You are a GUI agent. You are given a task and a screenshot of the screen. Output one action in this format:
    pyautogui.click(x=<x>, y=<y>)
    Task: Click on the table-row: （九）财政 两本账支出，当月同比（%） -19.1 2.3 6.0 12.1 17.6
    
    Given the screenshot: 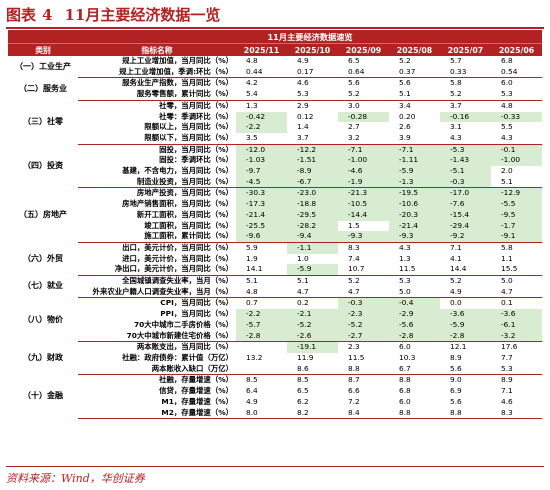 What is the action you would take?
    pyautogui.click(x=275, y=351)
    